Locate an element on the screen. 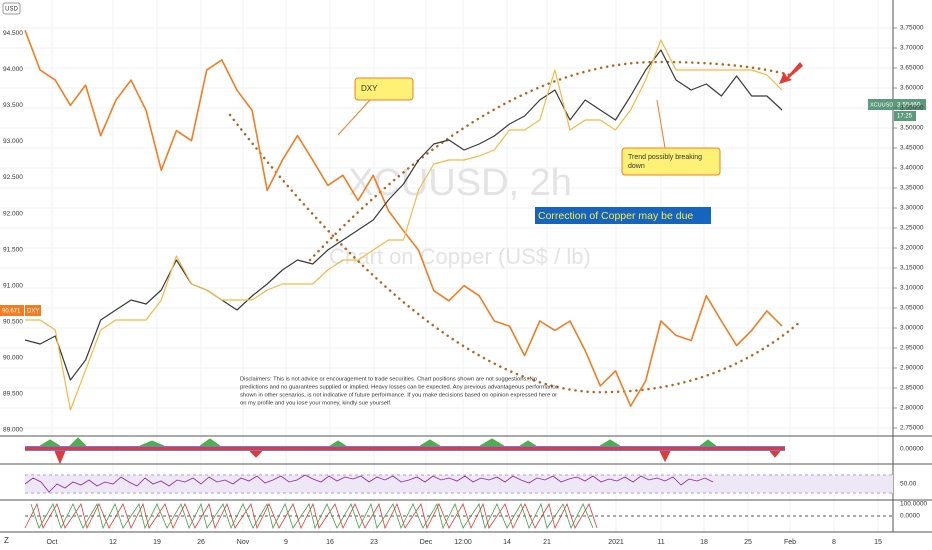  x-tick-label: Oct is located at coordinates (52, 542).